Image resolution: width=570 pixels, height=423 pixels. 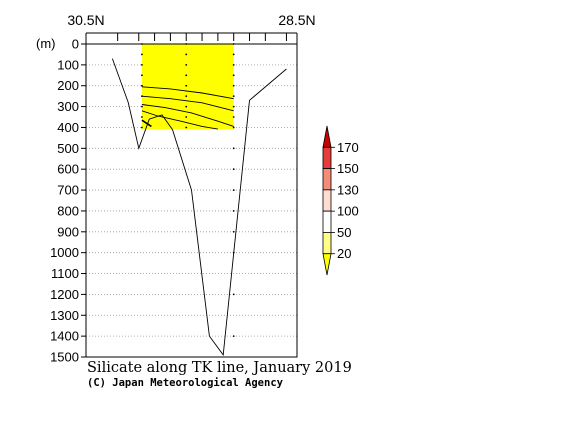 I want to click on colorbar: 20 50 100 130 150 170, so click(x=340, y=200).